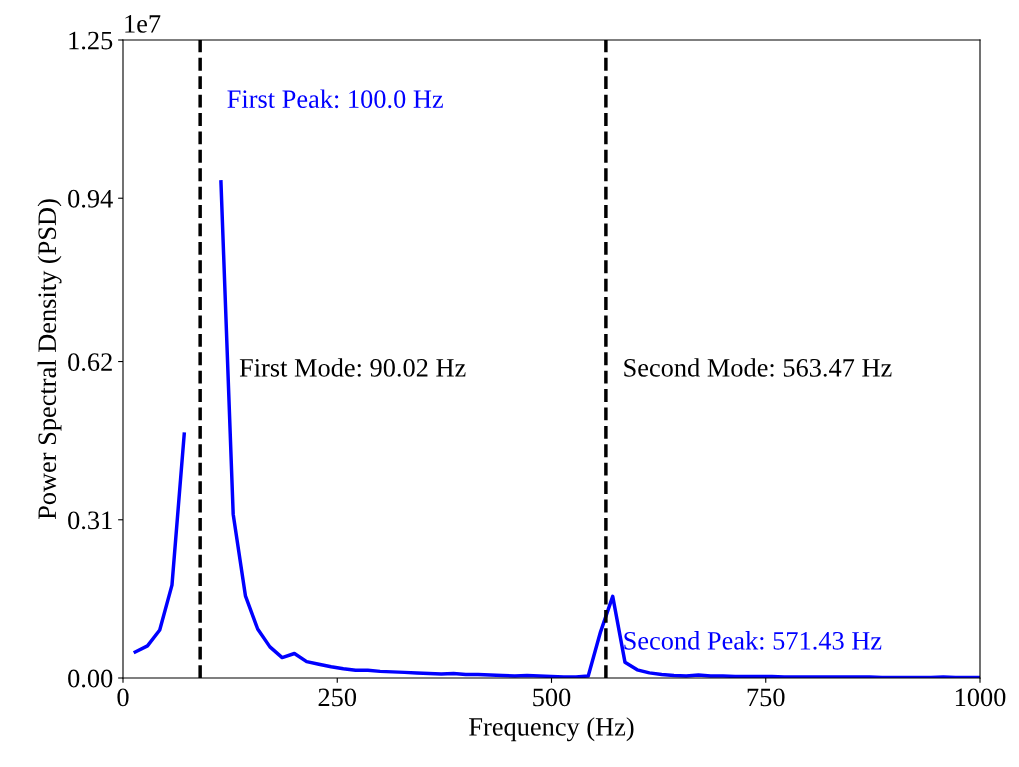 The width and height of the screenshot is (1019, 767). Describe the element at coordinates (352, 367) in the screenshot. I see `ref-line-label: First Mode: 90.02 Hz` at that location.